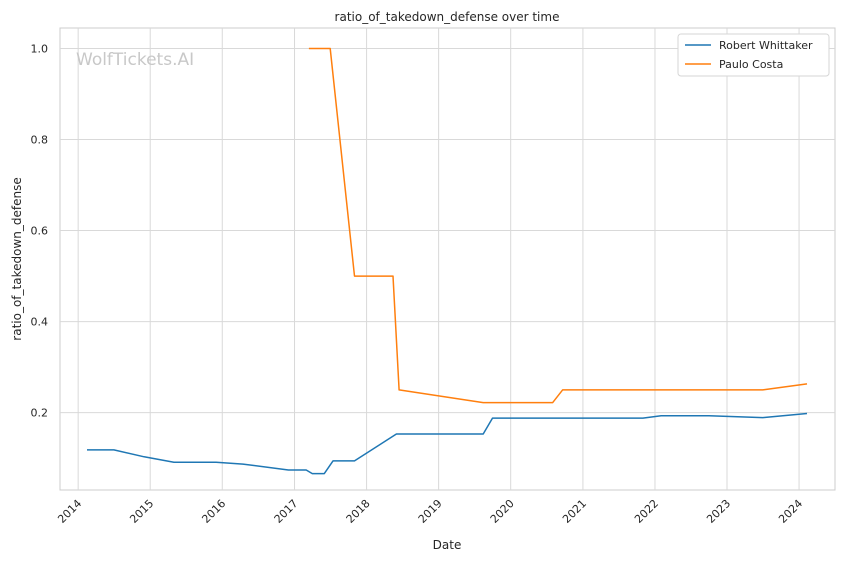  I want to click on y-tick-label: 0.6, so click(40, 231).